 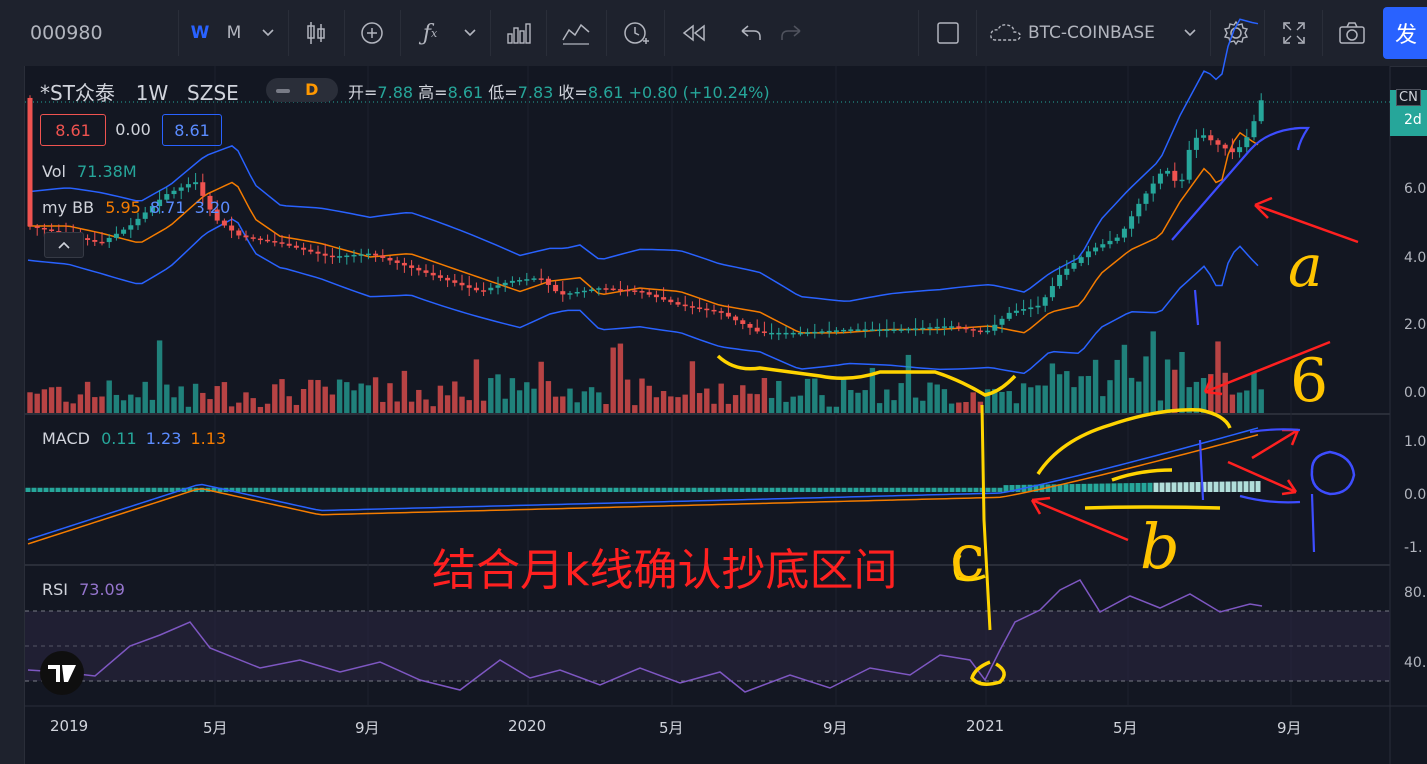 What do you see at coordinates (948, 33) in the screenshot?
I see `layout-icon` at bounding box center [948, 33].